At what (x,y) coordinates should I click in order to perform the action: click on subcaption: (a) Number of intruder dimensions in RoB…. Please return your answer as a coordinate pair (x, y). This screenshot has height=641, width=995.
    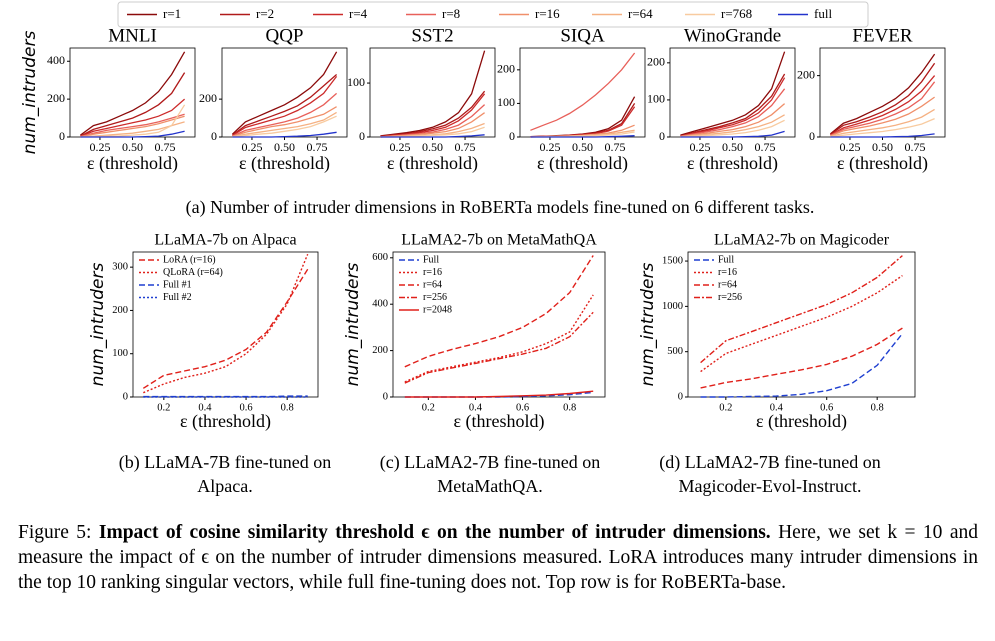
    Looking at the image, I should click on (500, 207).